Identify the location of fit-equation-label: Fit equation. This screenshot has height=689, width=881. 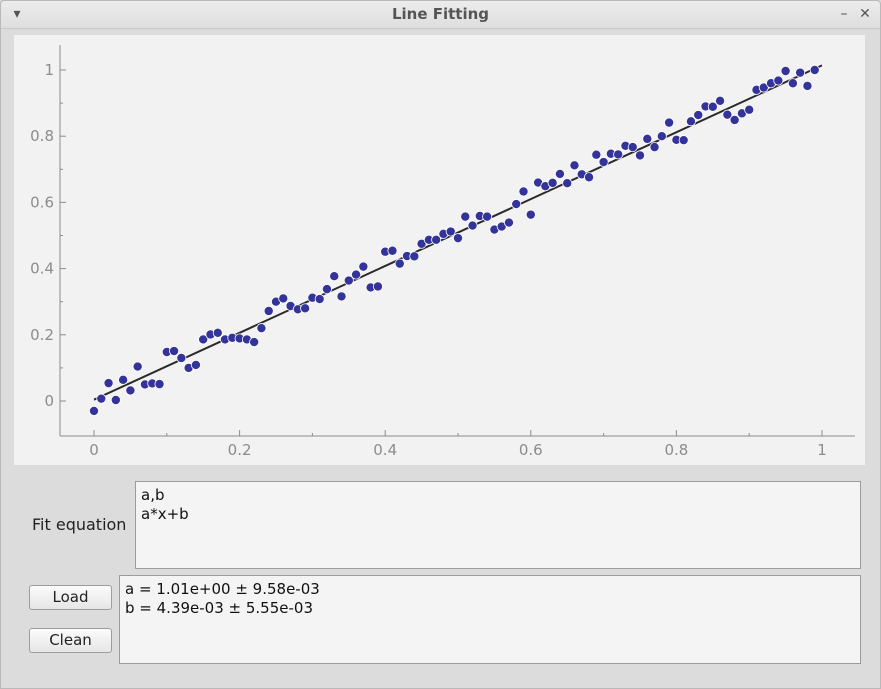
(79, 524).